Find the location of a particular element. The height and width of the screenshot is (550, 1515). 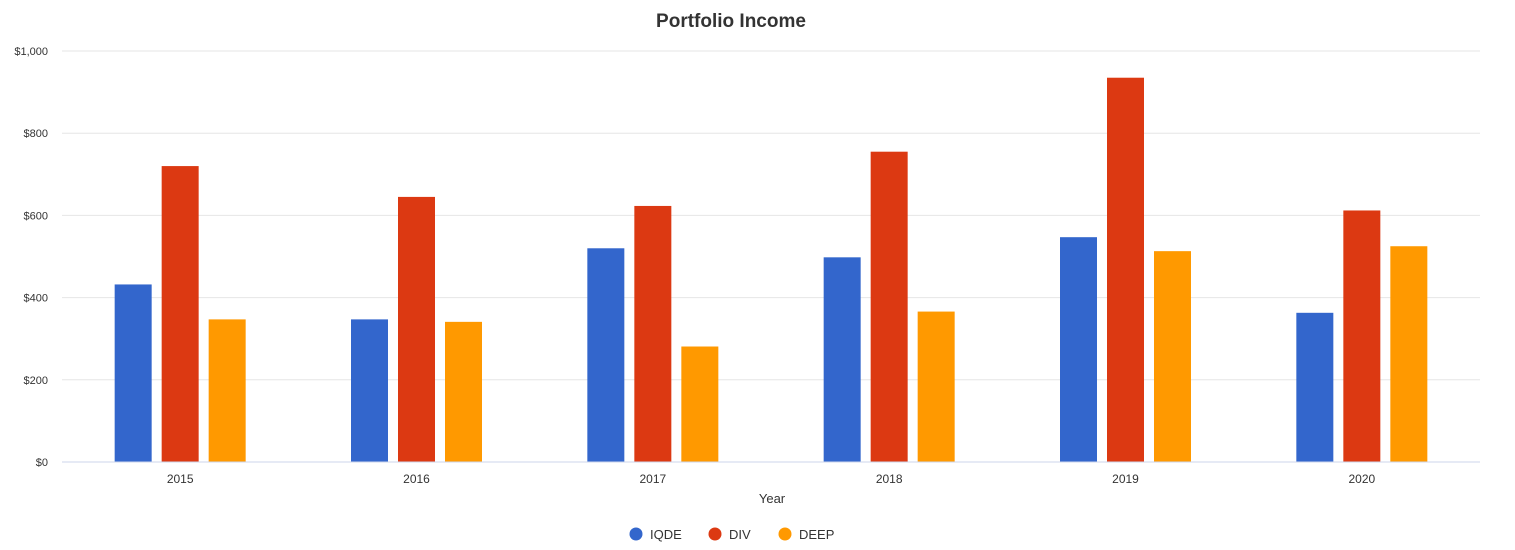

y-tick-label: $600 is located at coordinates (36, 216).